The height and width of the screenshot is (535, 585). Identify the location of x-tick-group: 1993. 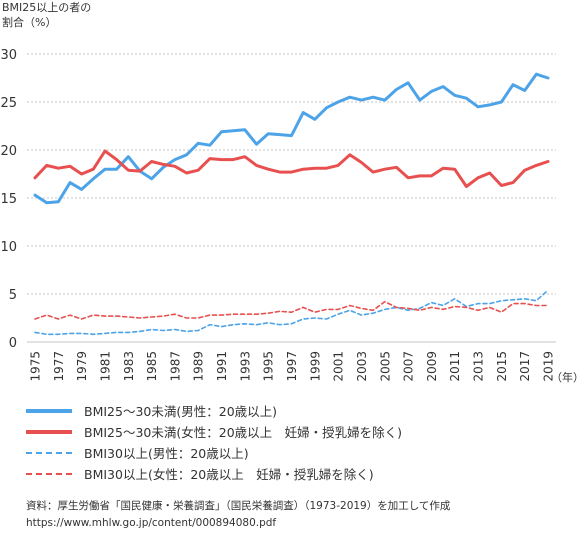
(245, 366).